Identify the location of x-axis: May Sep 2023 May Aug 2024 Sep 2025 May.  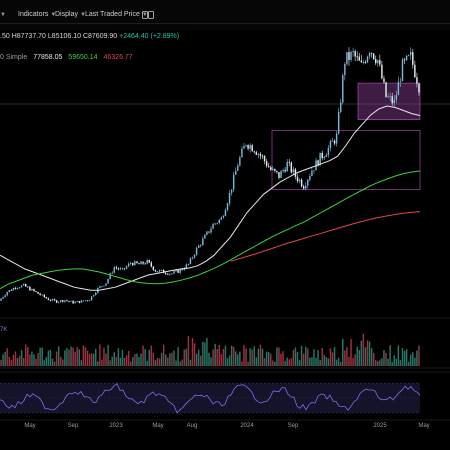
(225, 430).